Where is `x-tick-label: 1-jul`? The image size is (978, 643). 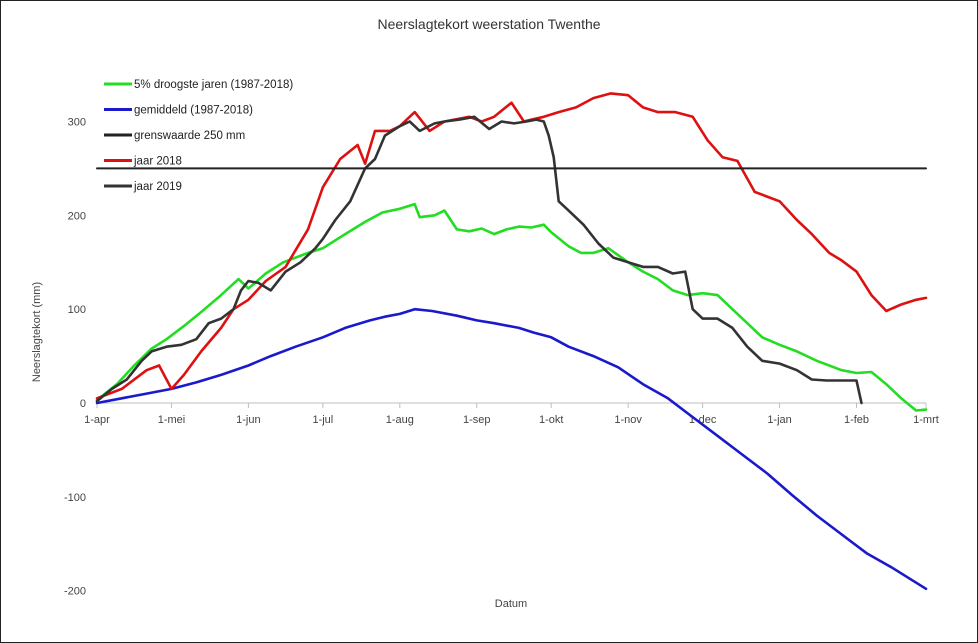 x-tick-label: 1-jul is located at coordinates (322, 420).